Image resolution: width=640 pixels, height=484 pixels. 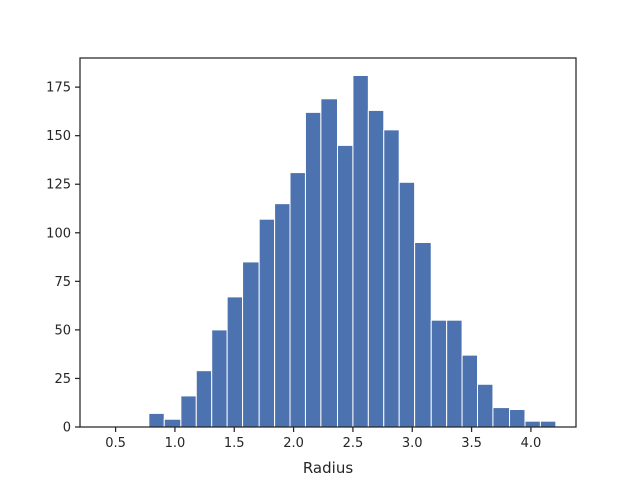 What do you see at coordinates (353, 443) in the screenshot?
I see `x-tick-label: 2.5` at bounding box center [353, 443].